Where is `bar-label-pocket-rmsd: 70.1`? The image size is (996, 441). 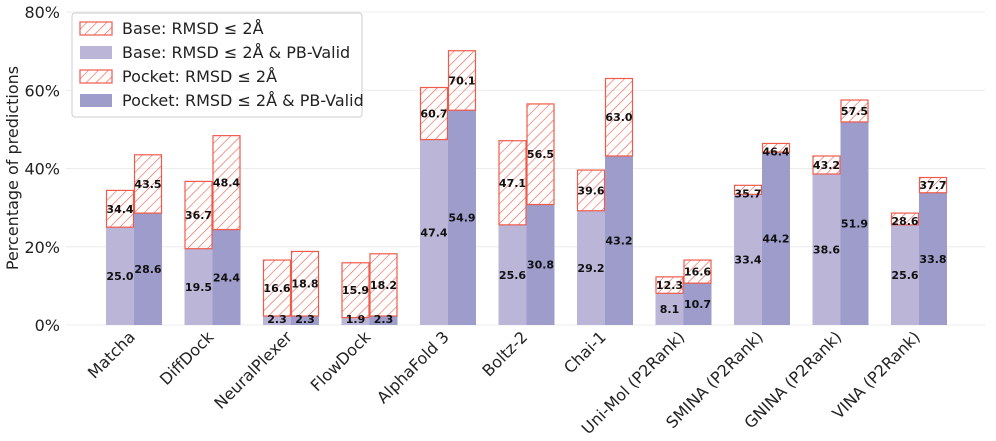
bar-label-pocket-rmsd: 70.1 is located at coordinates (461, 80).